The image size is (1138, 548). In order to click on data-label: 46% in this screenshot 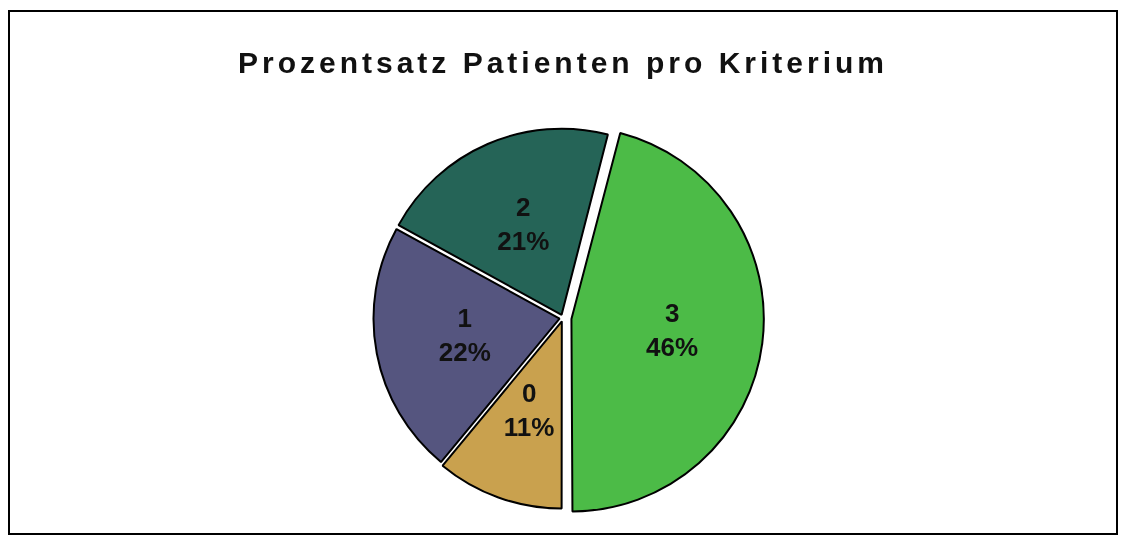, I will do `click(672, 346)`.